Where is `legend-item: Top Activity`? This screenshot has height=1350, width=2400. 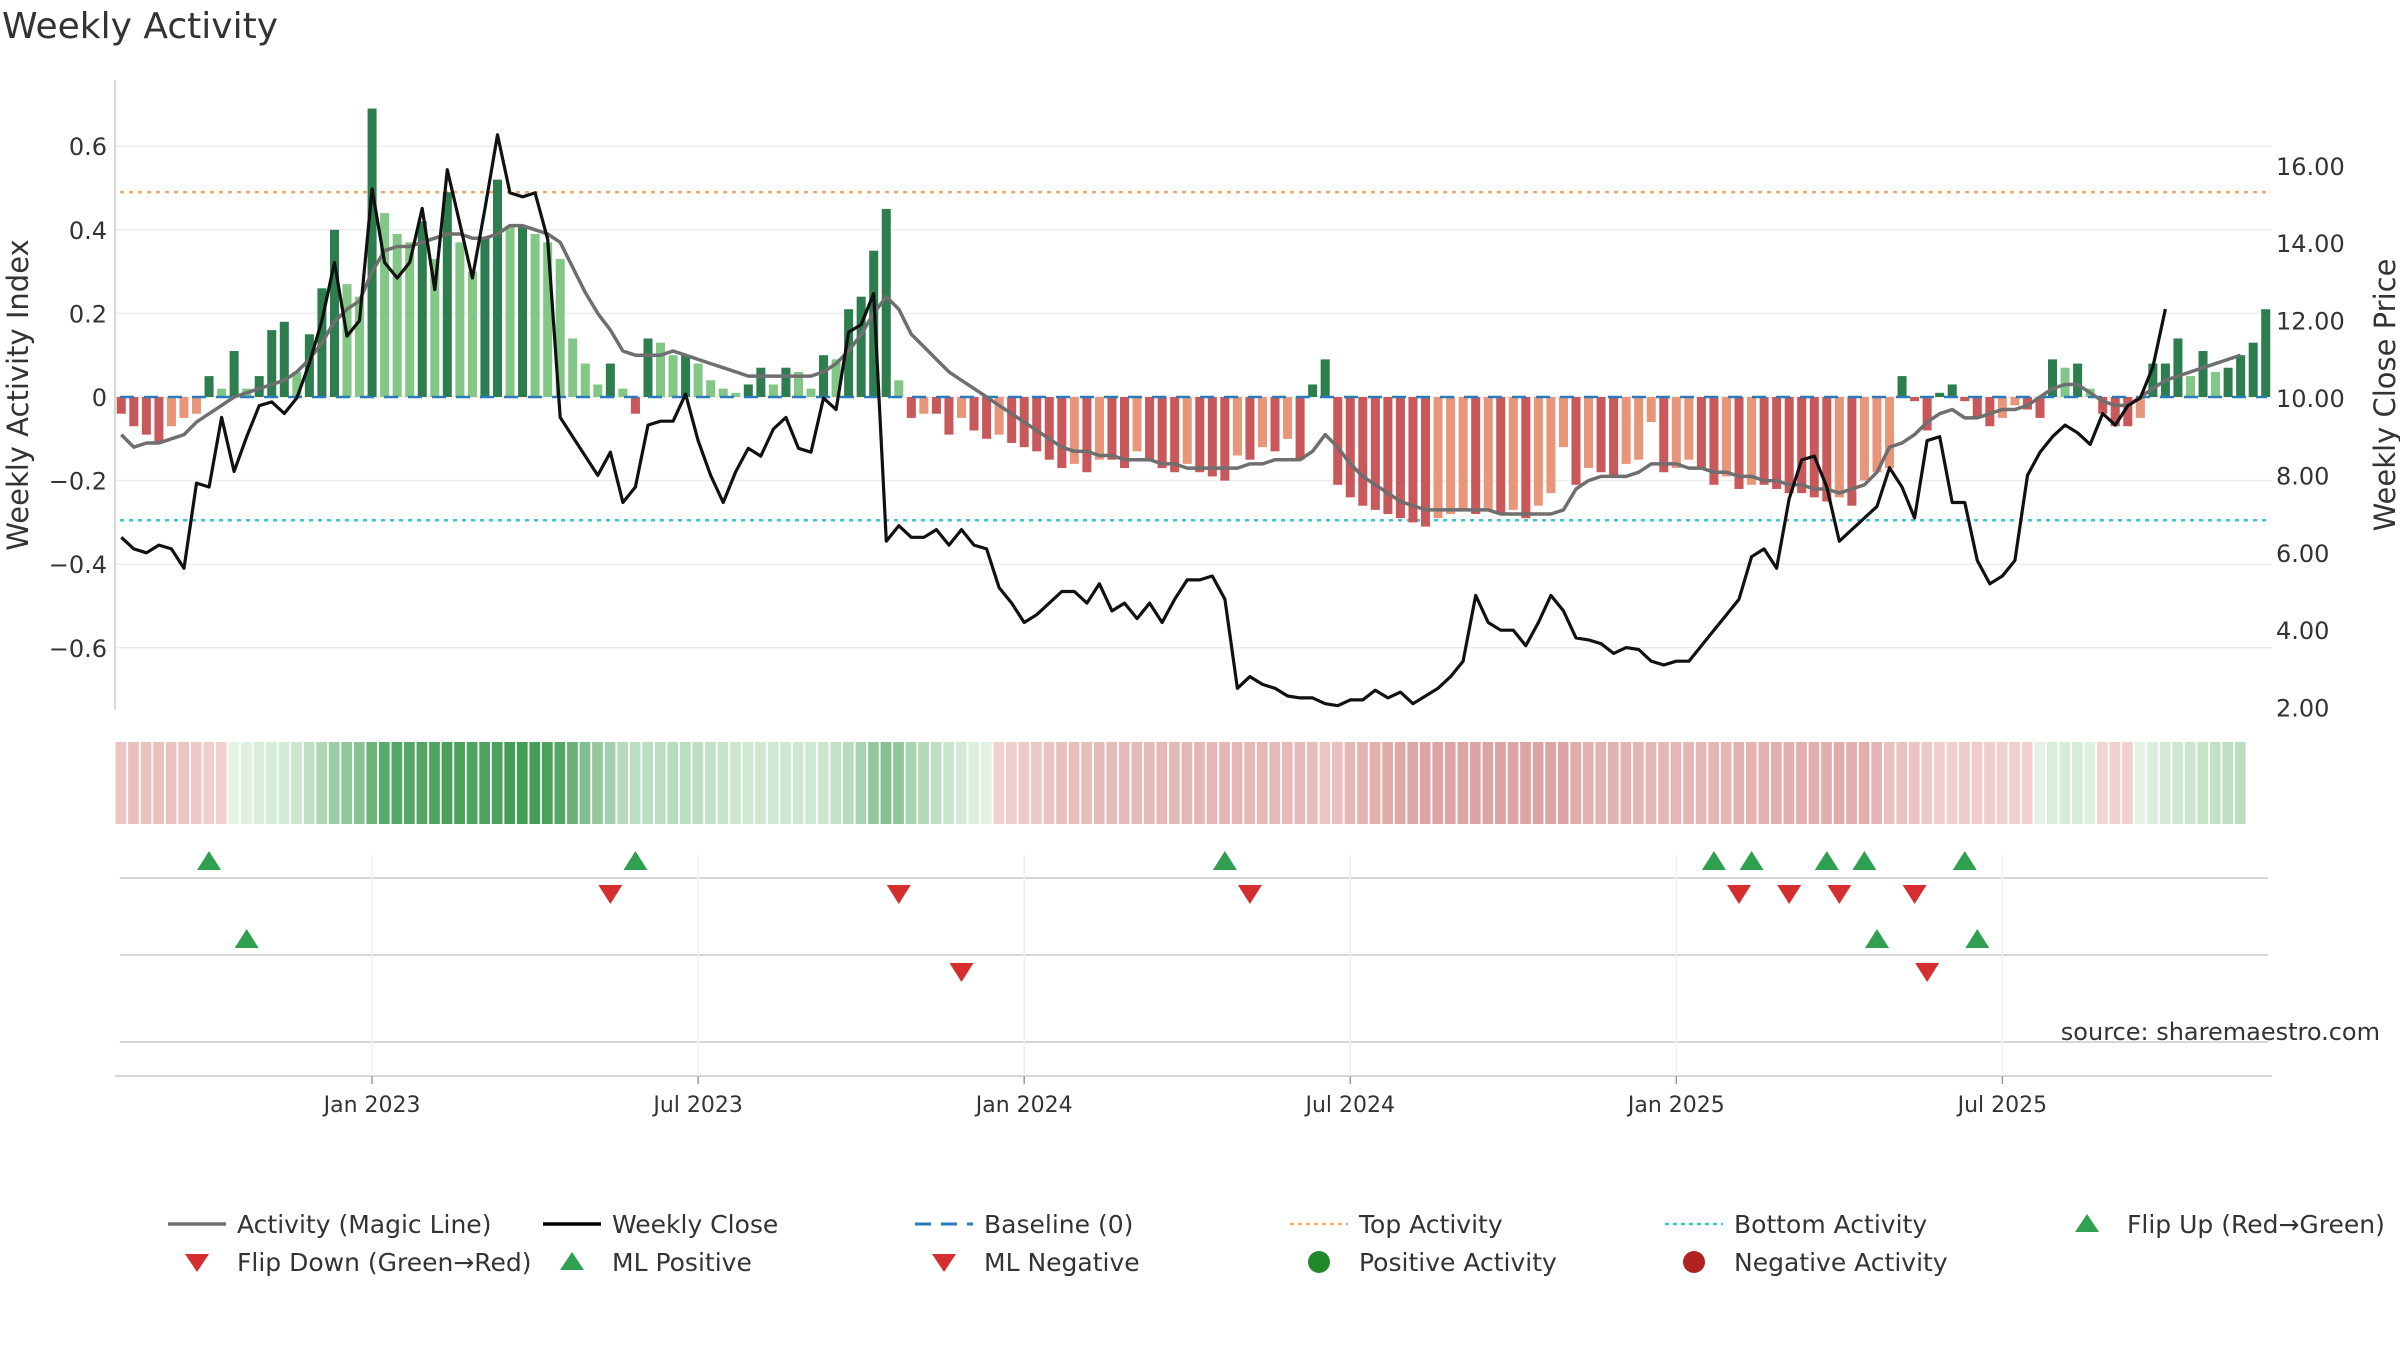
legend-item: Top Activity is located at coordinates (1396, 1224).